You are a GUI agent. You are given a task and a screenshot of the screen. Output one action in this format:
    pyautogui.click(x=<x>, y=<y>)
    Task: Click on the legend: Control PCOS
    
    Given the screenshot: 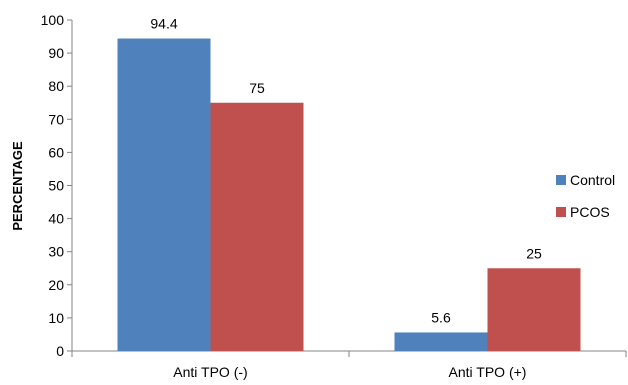 What is the action you would take?
    pyautogui.click(x=585, y=196)
    